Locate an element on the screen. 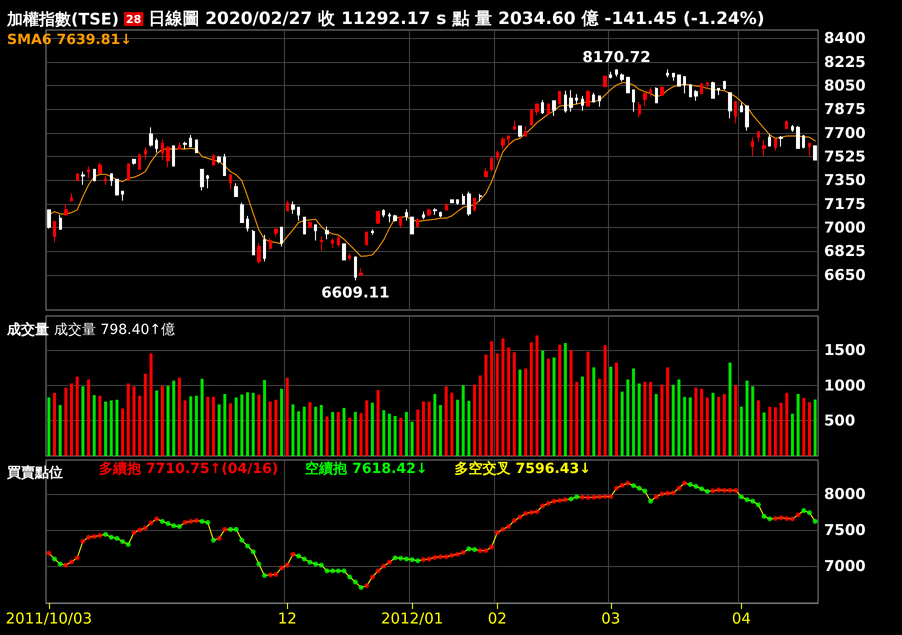 The image size is (902, 635). y-tick-label: 6825 is located at coordinates (845, 251).